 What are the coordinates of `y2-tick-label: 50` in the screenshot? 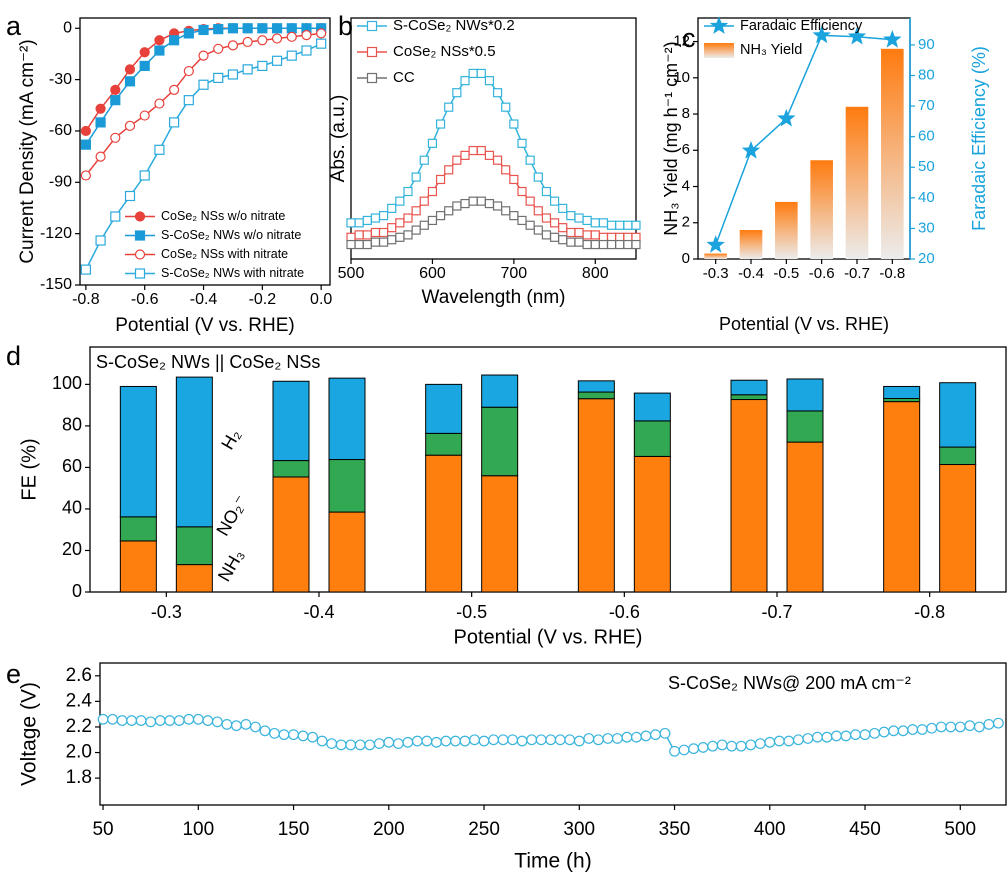 It's located at (926, 166).